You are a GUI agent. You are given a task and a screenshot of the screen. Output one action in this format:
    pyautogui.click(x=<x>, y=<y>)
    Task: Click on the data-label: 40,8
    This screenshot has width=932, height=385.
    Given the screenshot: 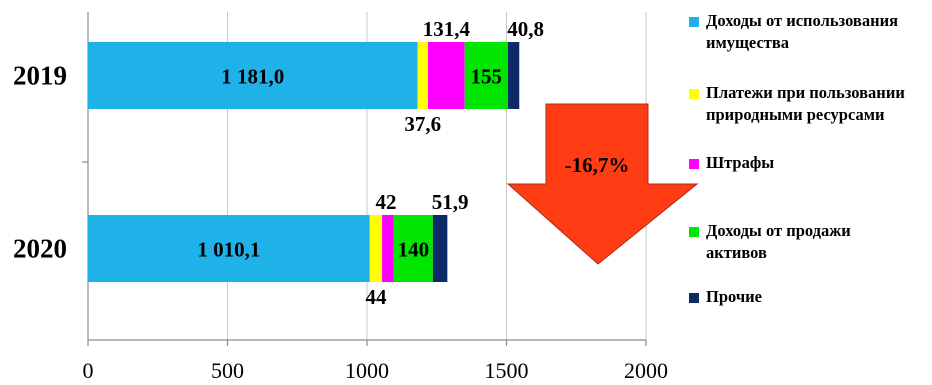 What is the action you would take?
    pyautogui.click(x=525, y=29)
    